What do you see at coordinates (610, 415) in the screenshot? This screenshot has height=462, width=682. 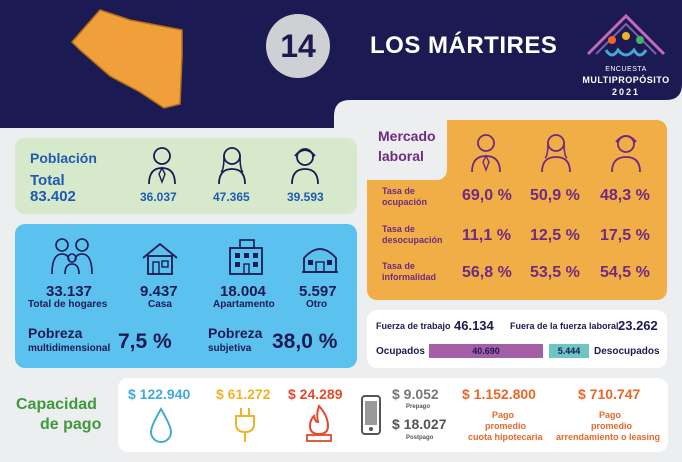 I see `rent-label-1: Pago` at bounding box center [610, 415].